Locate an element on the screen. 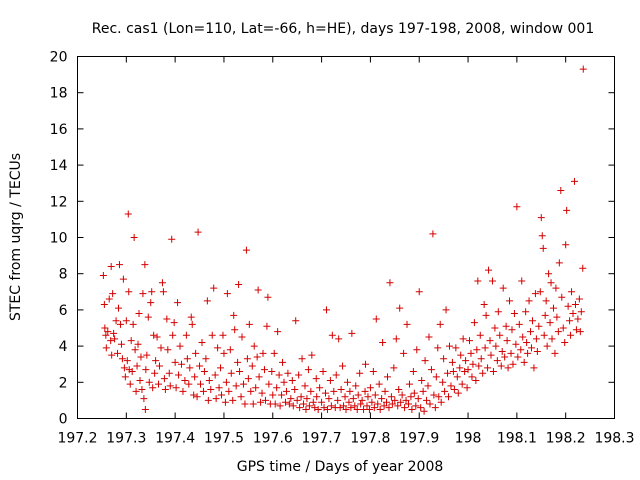 The width and height of the screenshot is (640, 480). y-tick-label: 4 is located at coordinates (63, 347).